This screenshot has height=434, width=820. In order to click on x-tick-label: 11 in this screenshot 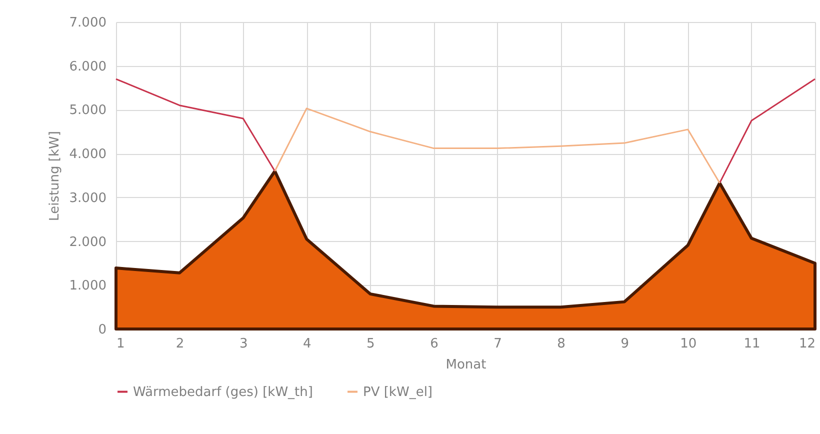, I will do `click(752, 344)`.